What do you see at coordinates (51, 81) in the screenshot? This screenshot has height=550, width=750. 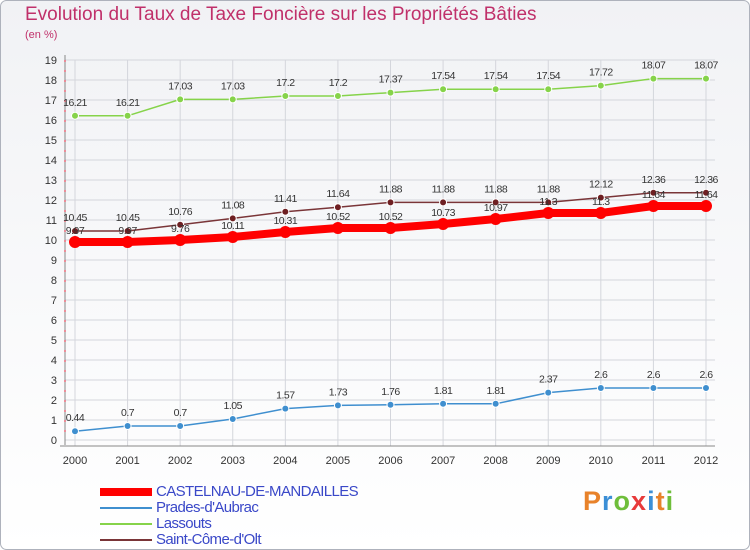 I see `y-tick-label-18: 18` at bounding box center [51, 81].